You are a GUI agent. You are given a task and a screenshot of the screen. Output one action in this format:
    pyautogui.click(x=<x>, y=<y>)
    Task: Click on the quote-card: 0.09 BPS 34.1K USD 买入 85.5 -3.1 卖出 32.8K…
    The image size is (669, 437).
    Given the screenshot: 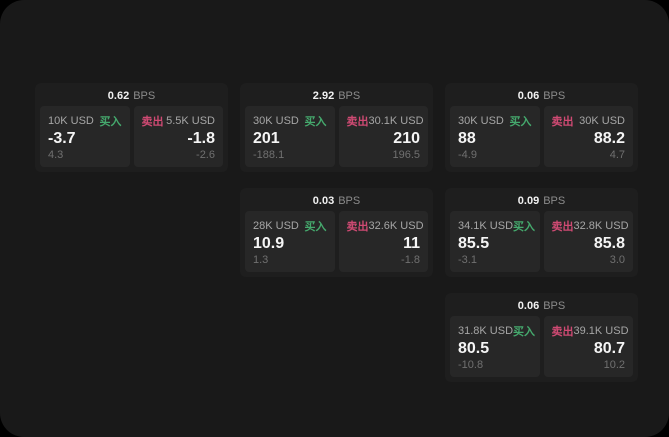 What is the action you would take?
    pyautogui.click(x=541, y=232)
    